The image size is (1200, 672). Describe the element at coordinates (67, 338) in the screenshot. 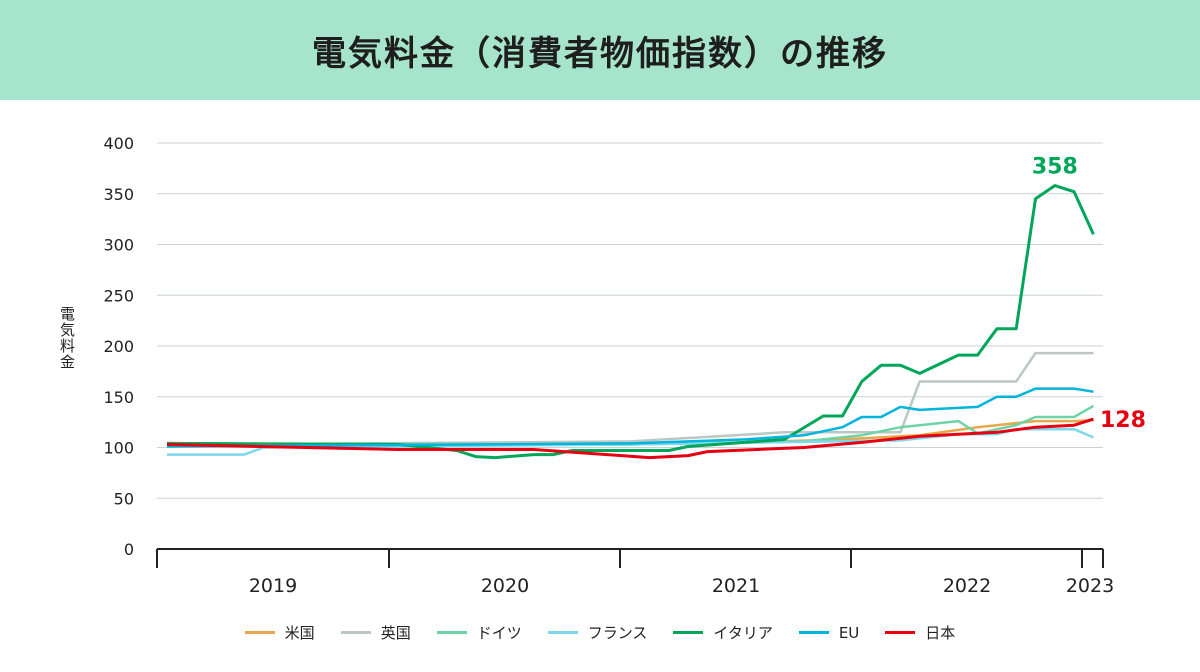

I see `y-axis-label: 電気料金` at that location.